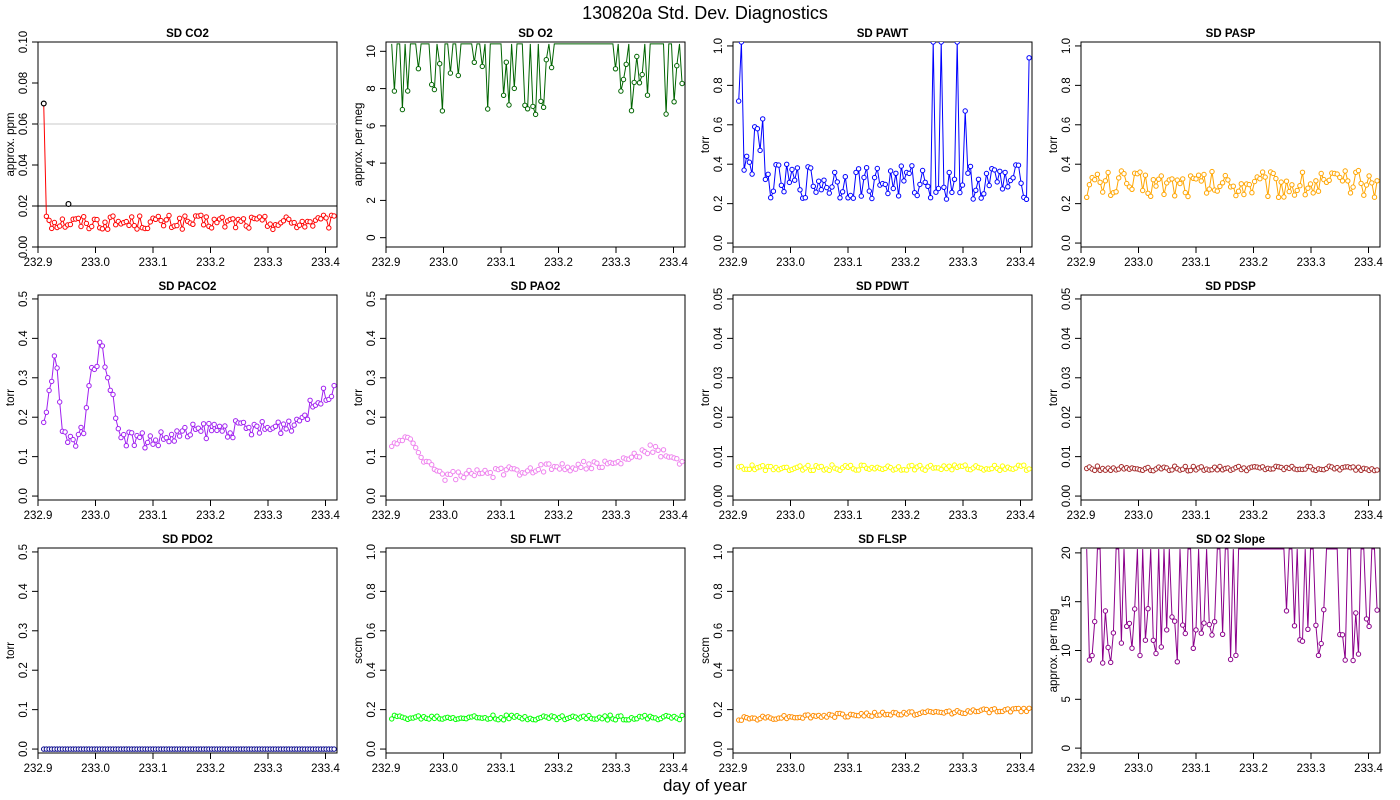 This screenshot has height=800, width=1400. Describe the element at coordinates (372, 496) in the screenshot. I see `y-tick-label: 0.0` at that location.